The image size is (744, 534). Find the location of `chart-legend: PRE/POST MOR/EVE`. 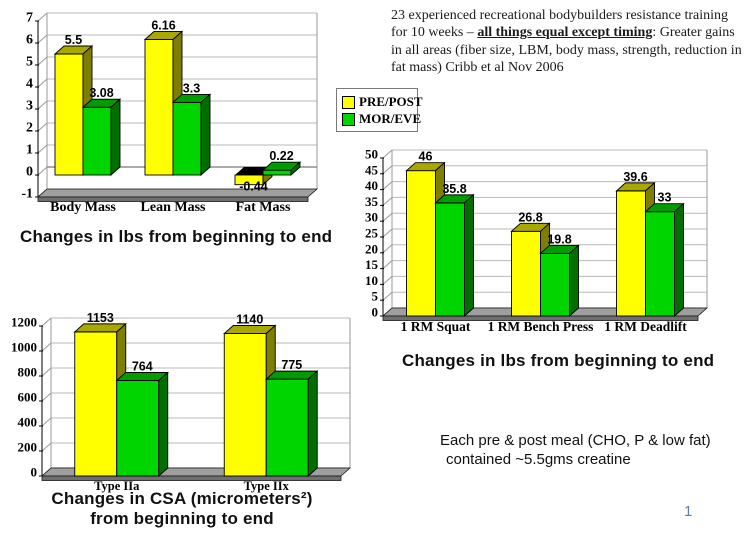

chart-legend: PRE/POST MOR/EVE is located at coordinates (379, 110).